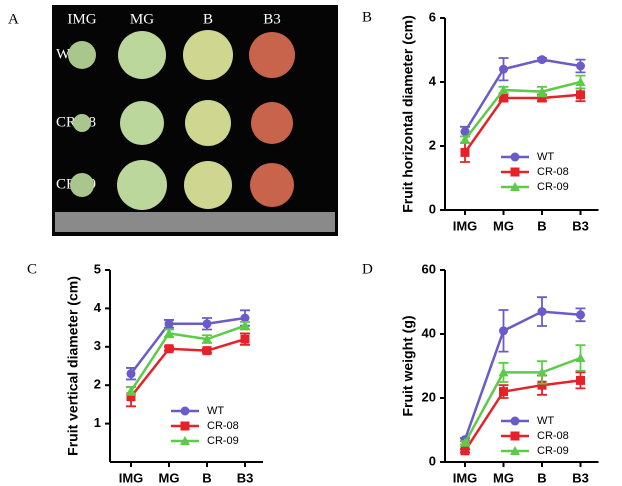  Describe the element at coordinates (367, 269) in the screenshot. I see `panel-label: D` at that location.